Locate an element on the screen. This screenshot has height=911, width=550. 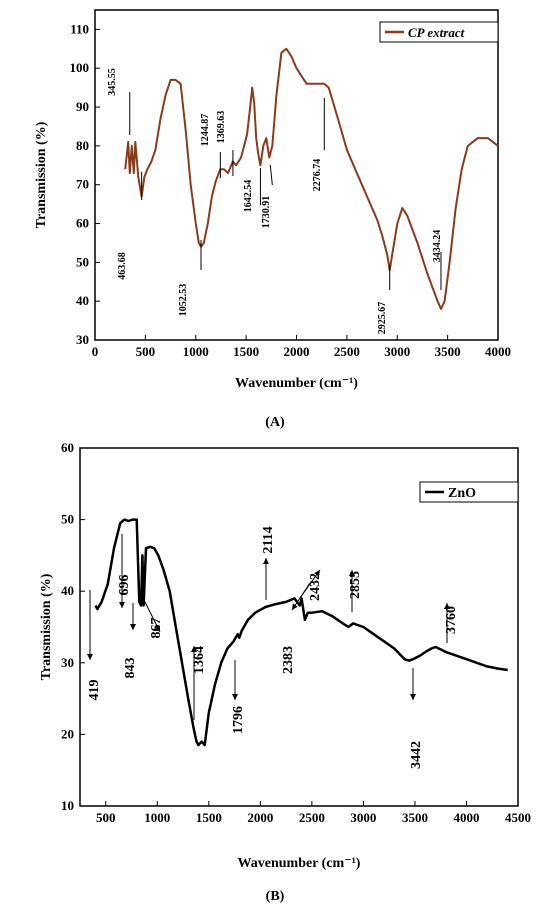
annotation-label: 1244.87 is located at coordinates (205, 130).